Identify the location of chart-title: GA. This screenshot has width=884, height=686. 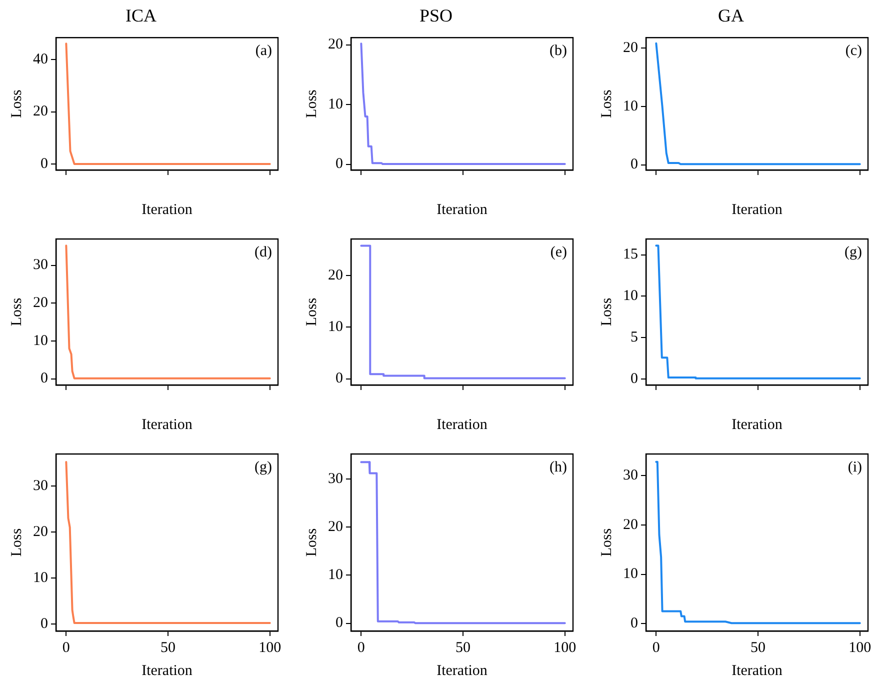
(731, 16).